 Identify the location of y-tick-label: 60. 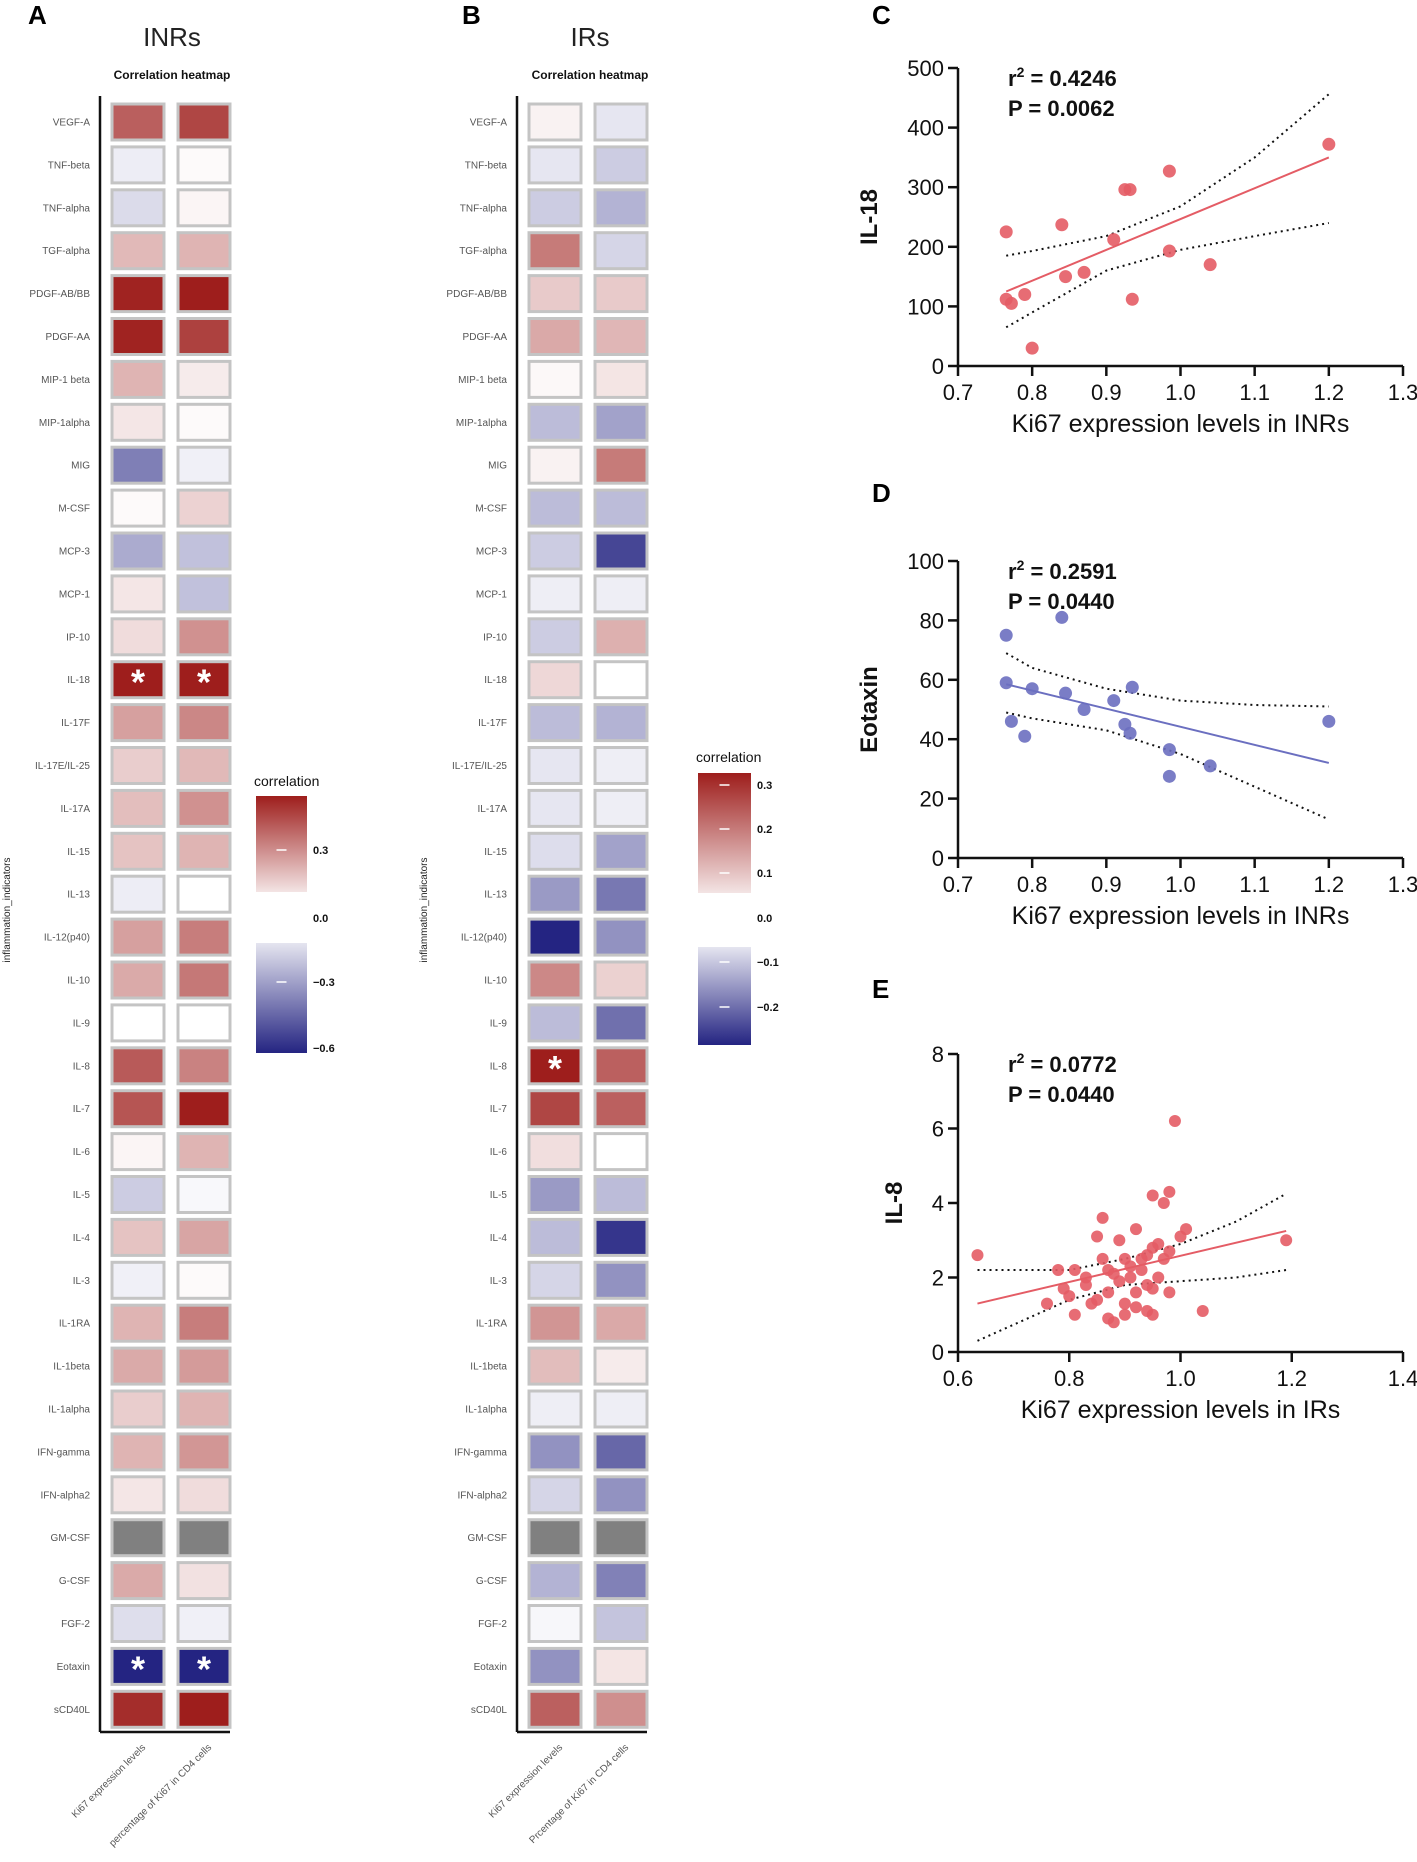
(932, 680).